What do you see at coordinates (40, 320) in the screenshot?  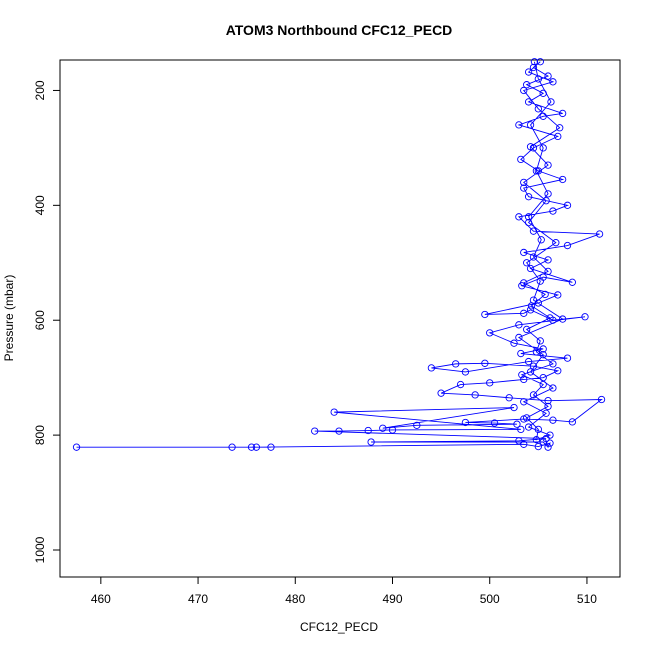 I see `y-tick-label: 600` at bounding box center [40, 320].